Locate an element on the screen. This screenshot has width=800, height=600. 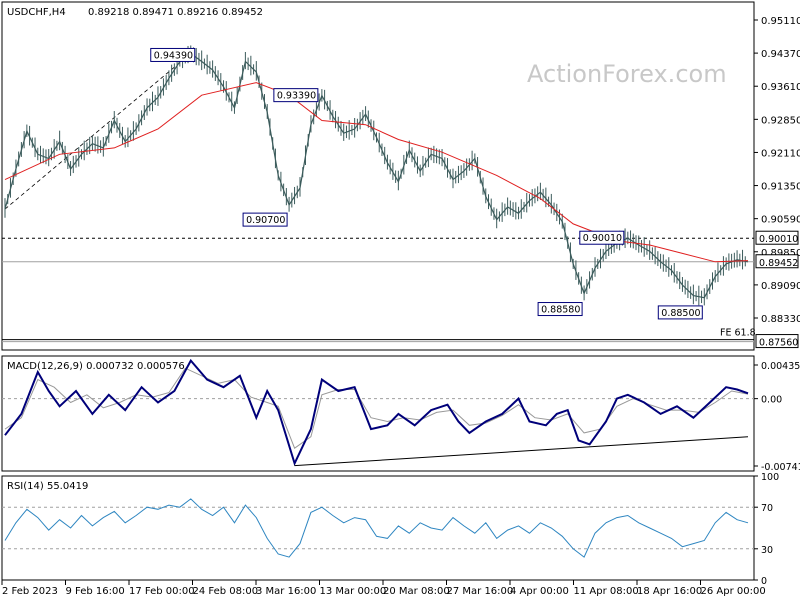
rsi-line is located at coordinates (376, 528).